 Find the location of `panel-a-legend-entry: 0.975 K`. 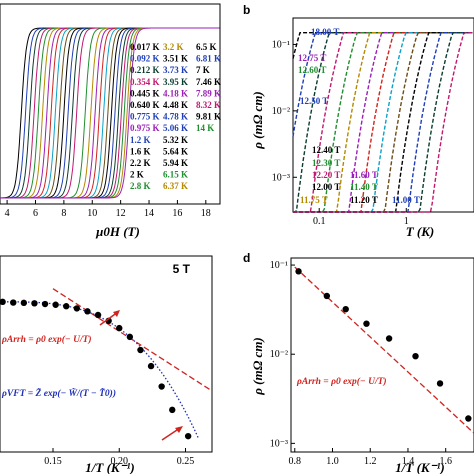

panel-a-legend-entry: 0.975 K is located at coordinates (145, 128).